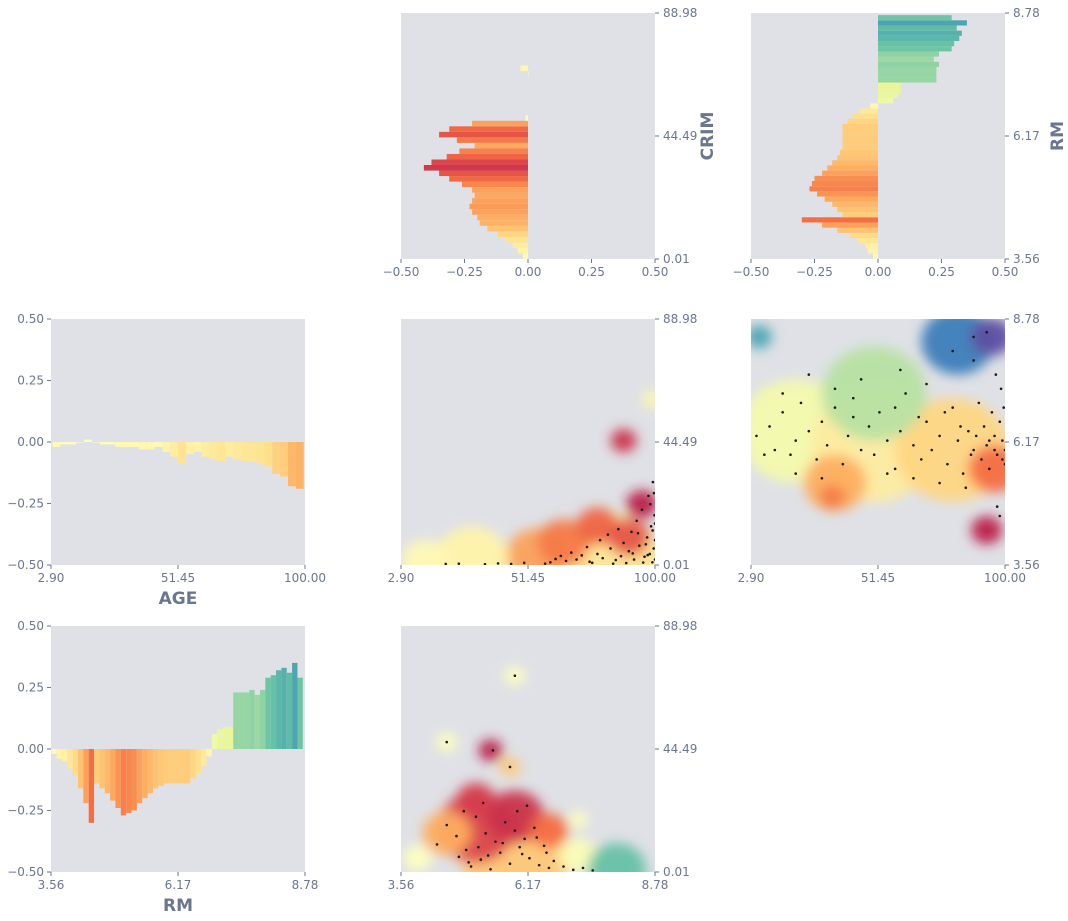 This screenshot has height=921, width=1068. I want to click on x-tick-label: −0.50, so click(751, 272).